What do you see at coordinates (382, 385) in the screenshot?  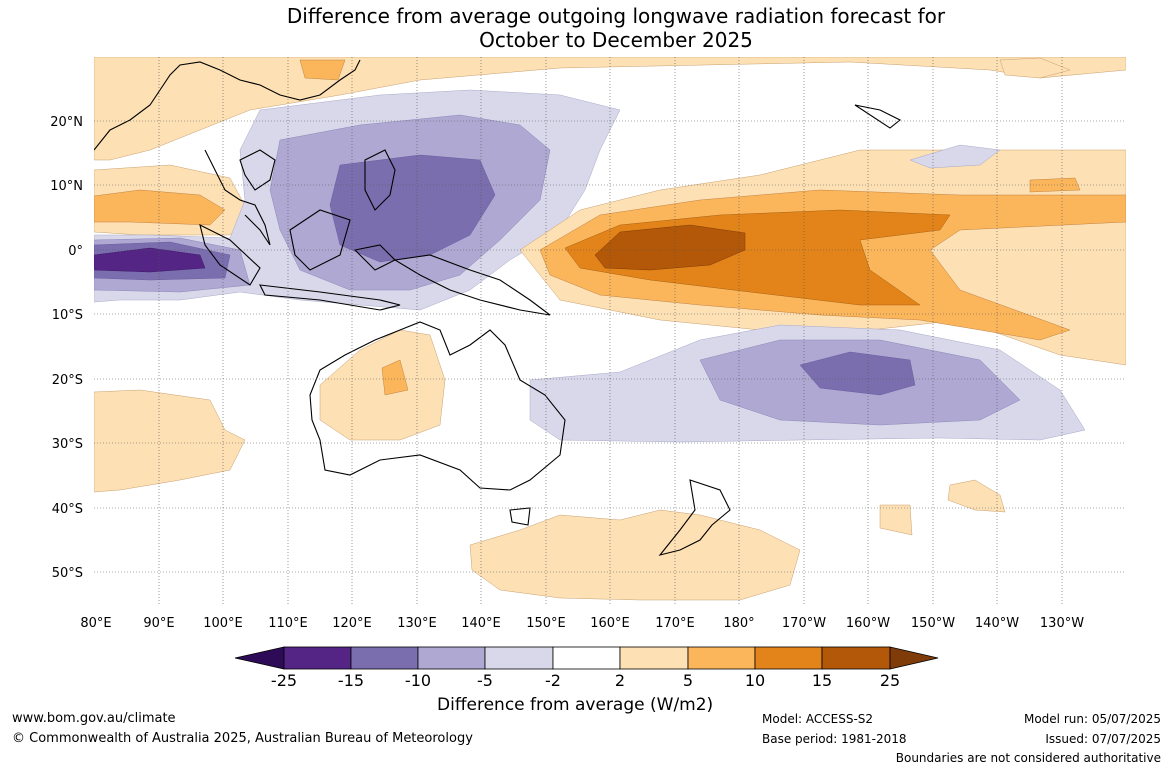 I see `anomaly-region-positive-australia` at bounding box center [382, 385].